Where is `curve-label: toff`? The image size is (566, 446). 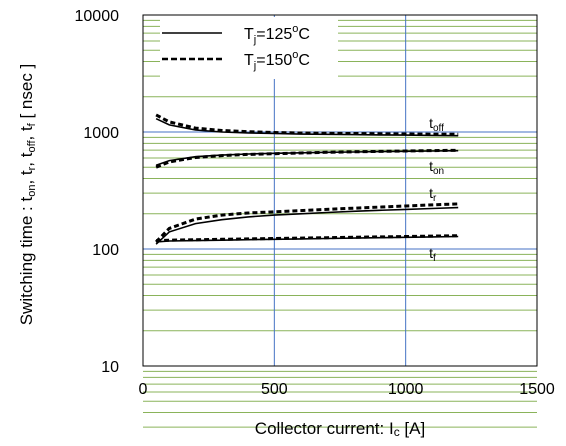 curve-label: toff is located at coordinates (436, 124).